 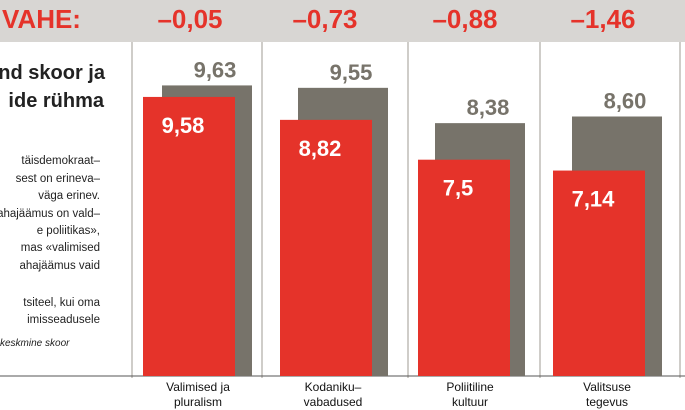 What do you see at coordinates (333, 387) in the screenshot?
I see `category-label-2-line-1: Kodaniku–` at bounding box center [333, 387].